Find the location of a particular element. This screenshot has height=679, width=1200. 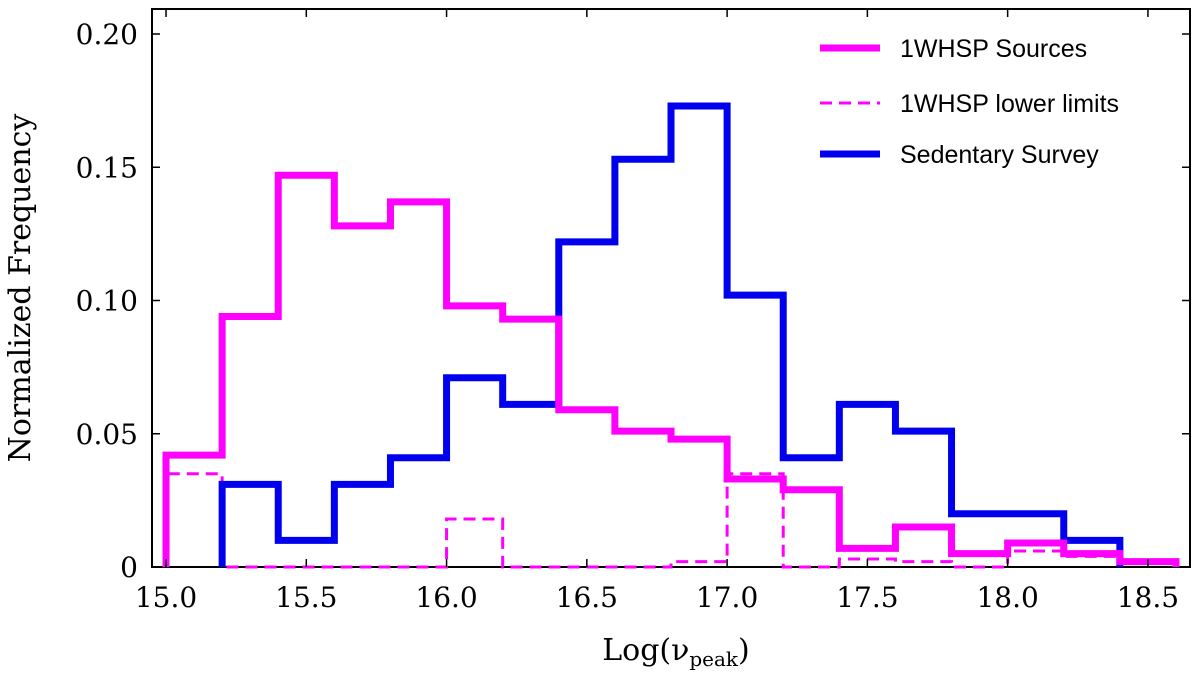

legend-label: 1WHSP lower limits is located at coordinates (1009, 104).